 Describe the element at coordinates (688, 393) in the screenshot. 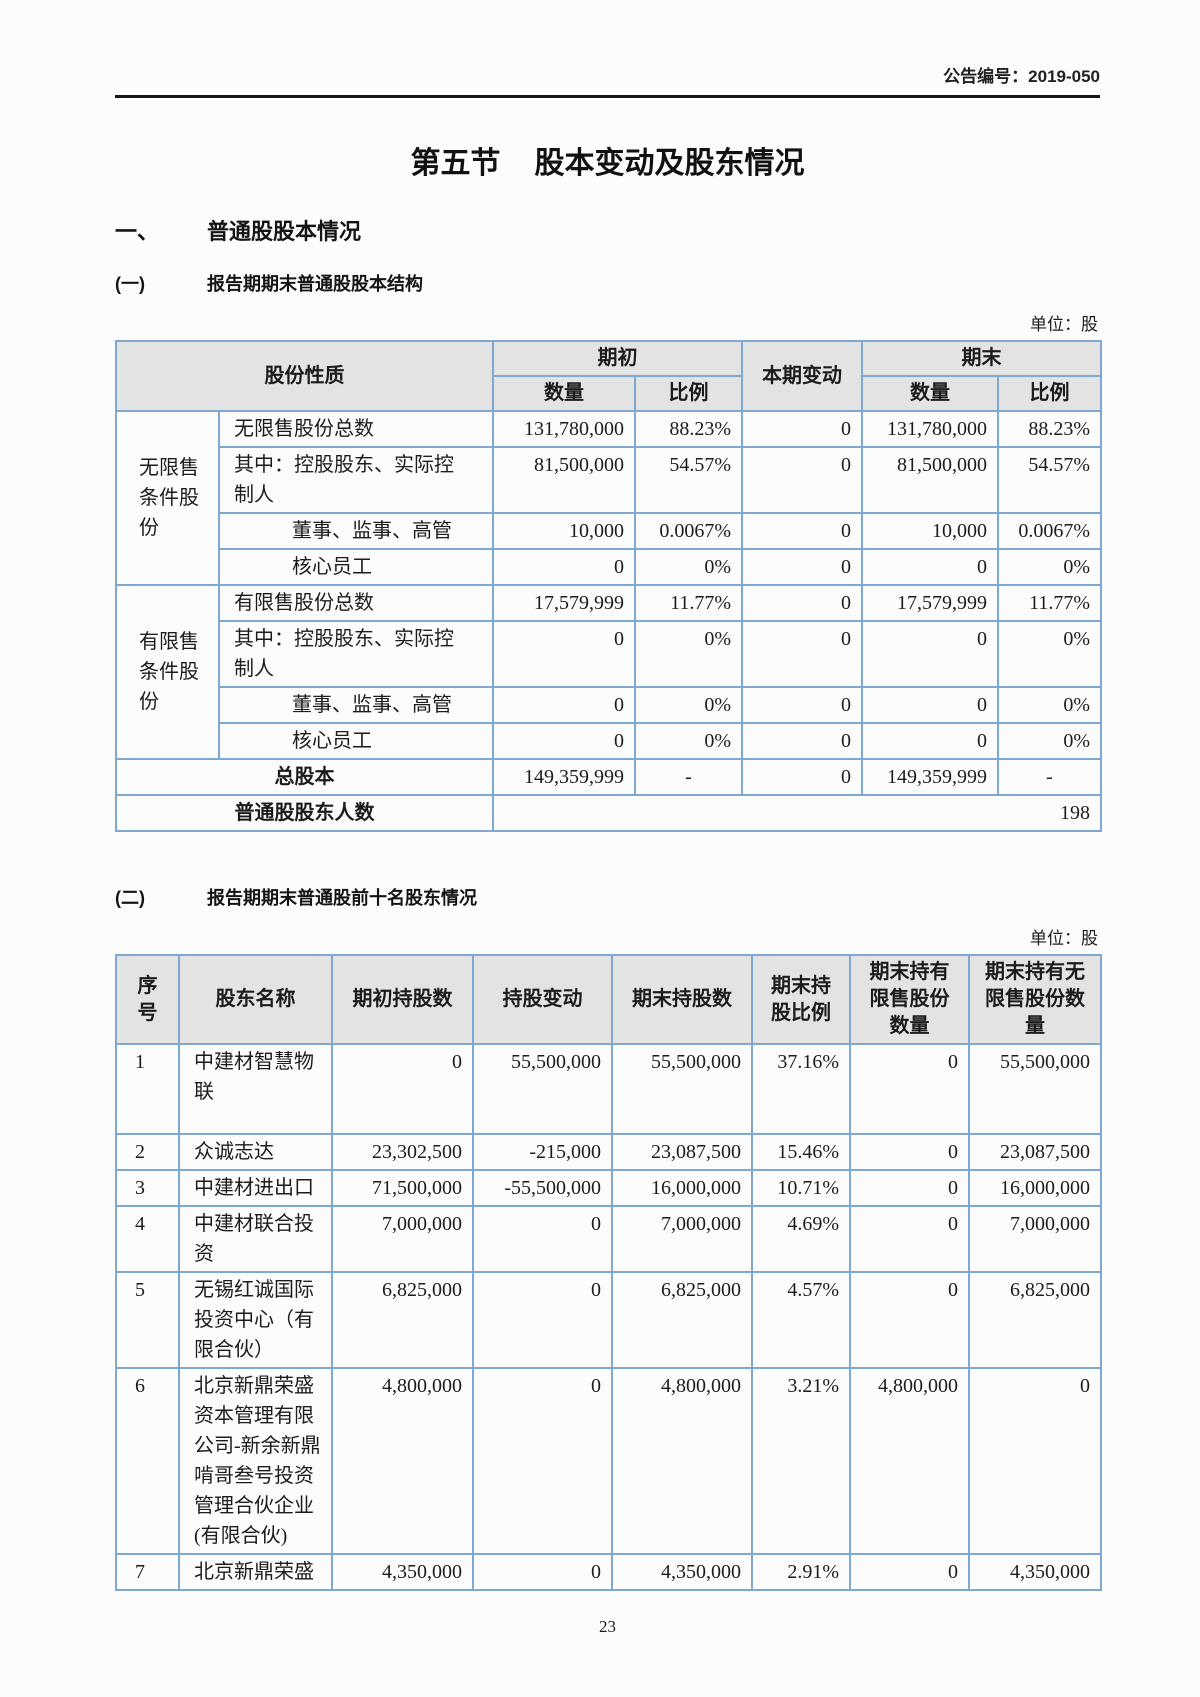

I see `col-header-ratio: 比例` at that location.